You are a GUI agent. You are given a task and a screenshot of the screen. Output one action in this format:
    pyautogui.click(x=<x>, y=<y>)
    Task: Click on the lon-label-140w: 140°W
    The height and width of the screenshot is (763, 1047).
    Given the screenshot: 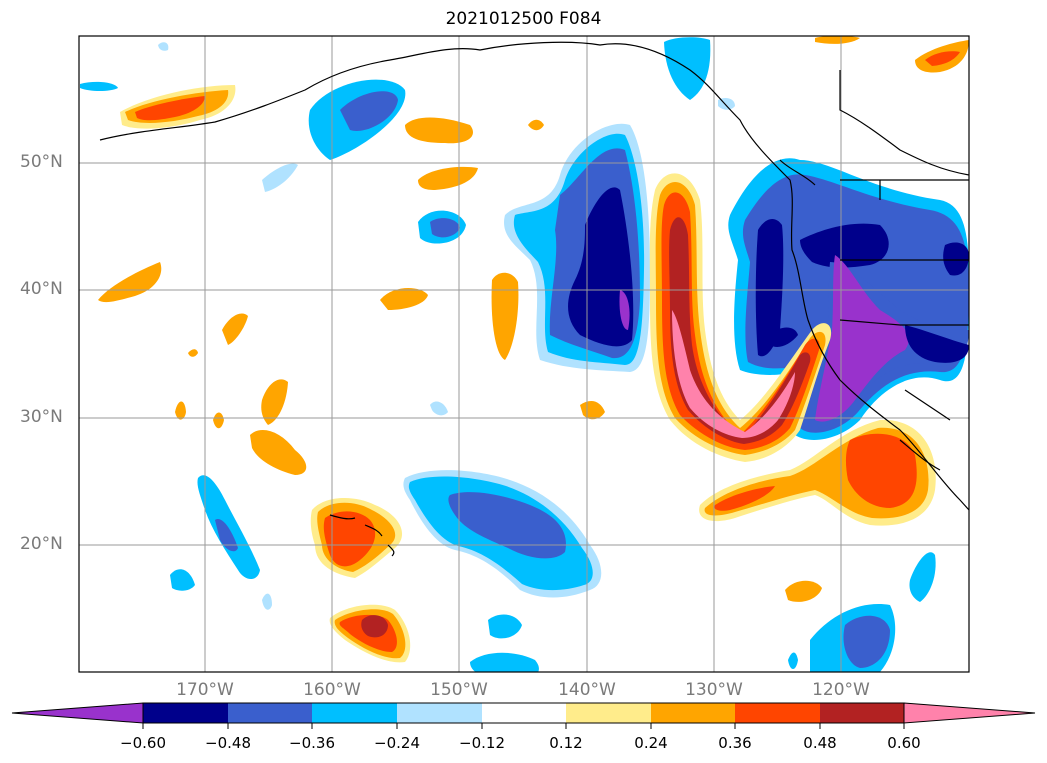 What is the action you would take?
    pyautogui.click(x=587, y=690)
    